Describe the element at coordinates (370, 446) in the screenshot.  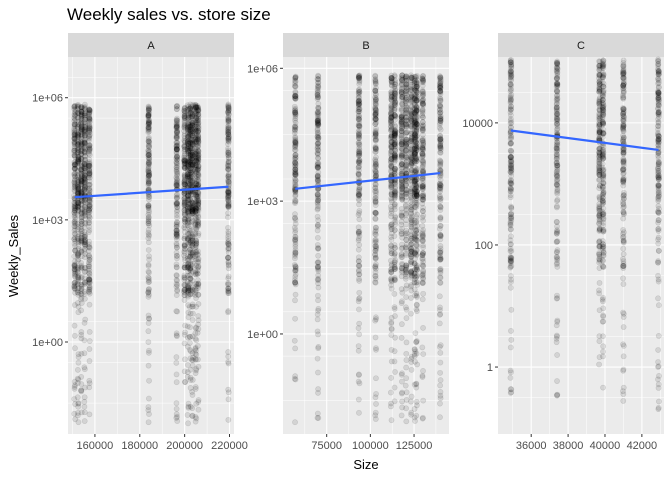
I see `x-tick-label: 100000` at that location.